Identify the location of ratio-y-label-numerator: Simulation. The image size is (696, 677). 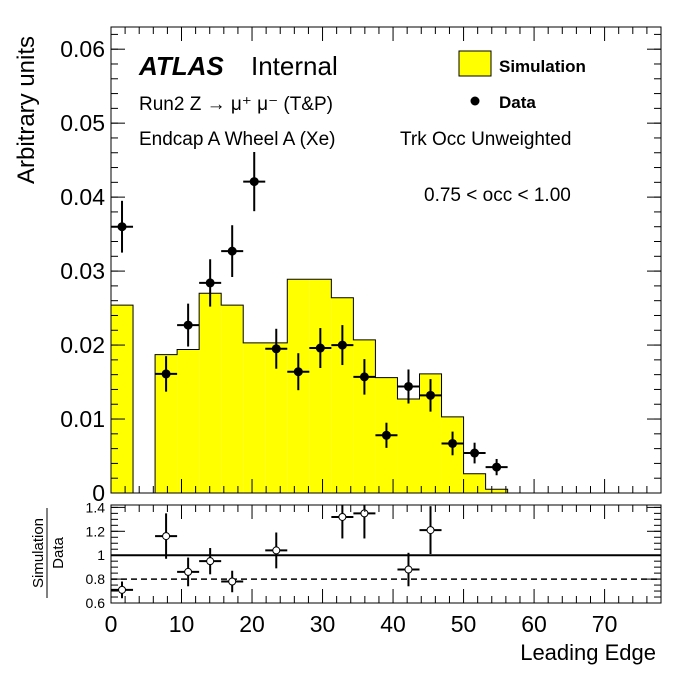
(38, 553).